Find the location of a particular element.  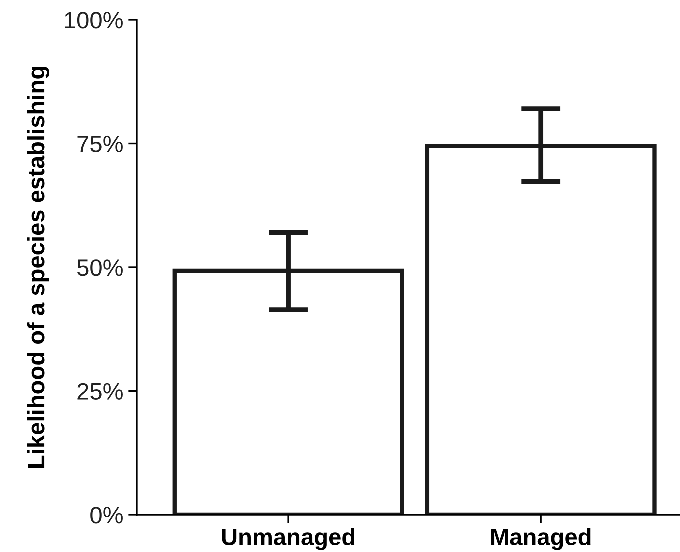

y-tick-label: 25% is located at coordinates (100, 391).